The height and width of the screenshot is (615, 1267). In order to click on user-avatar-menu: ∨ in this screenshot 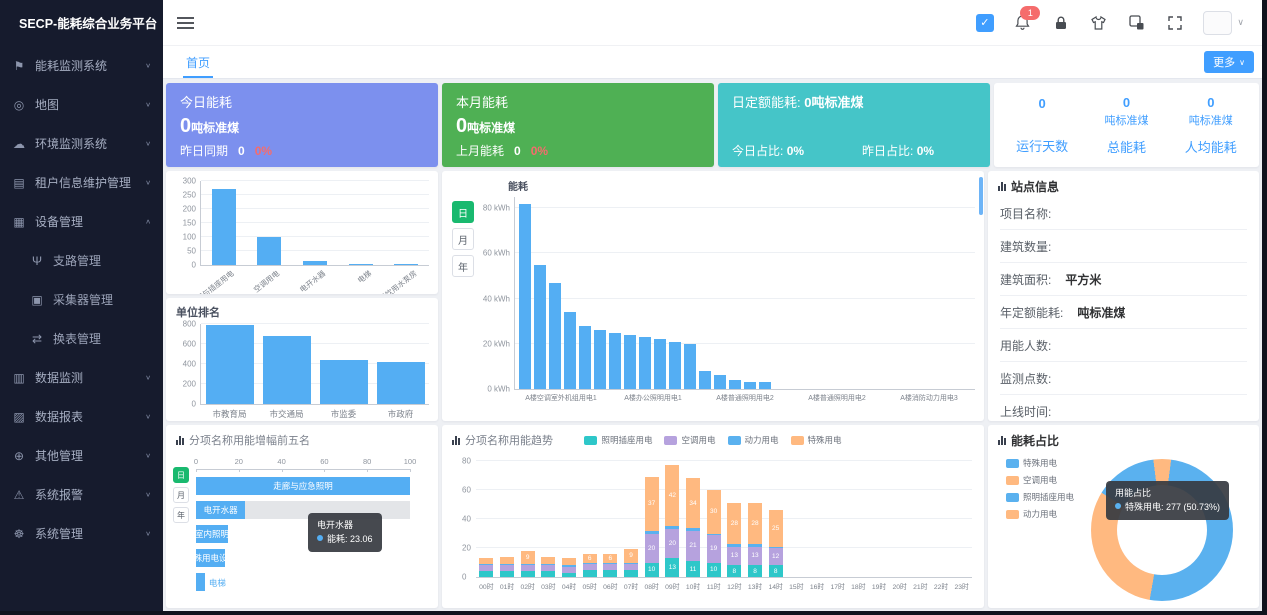, I will do `click(1223, 22)`.